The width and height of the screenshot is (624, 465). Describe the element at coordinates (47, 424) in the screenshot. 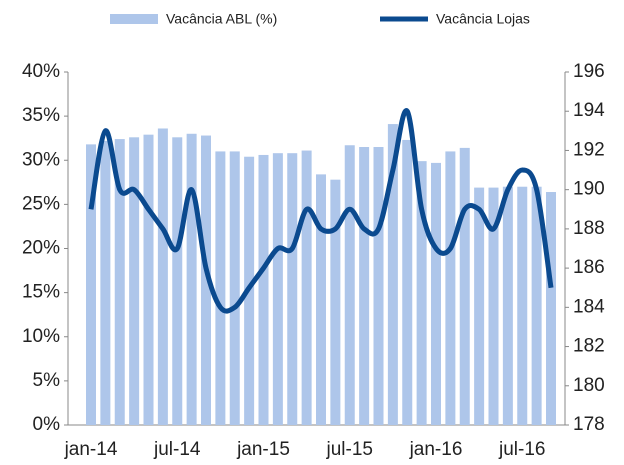

I see `y-tick-label: 0%` at that location.